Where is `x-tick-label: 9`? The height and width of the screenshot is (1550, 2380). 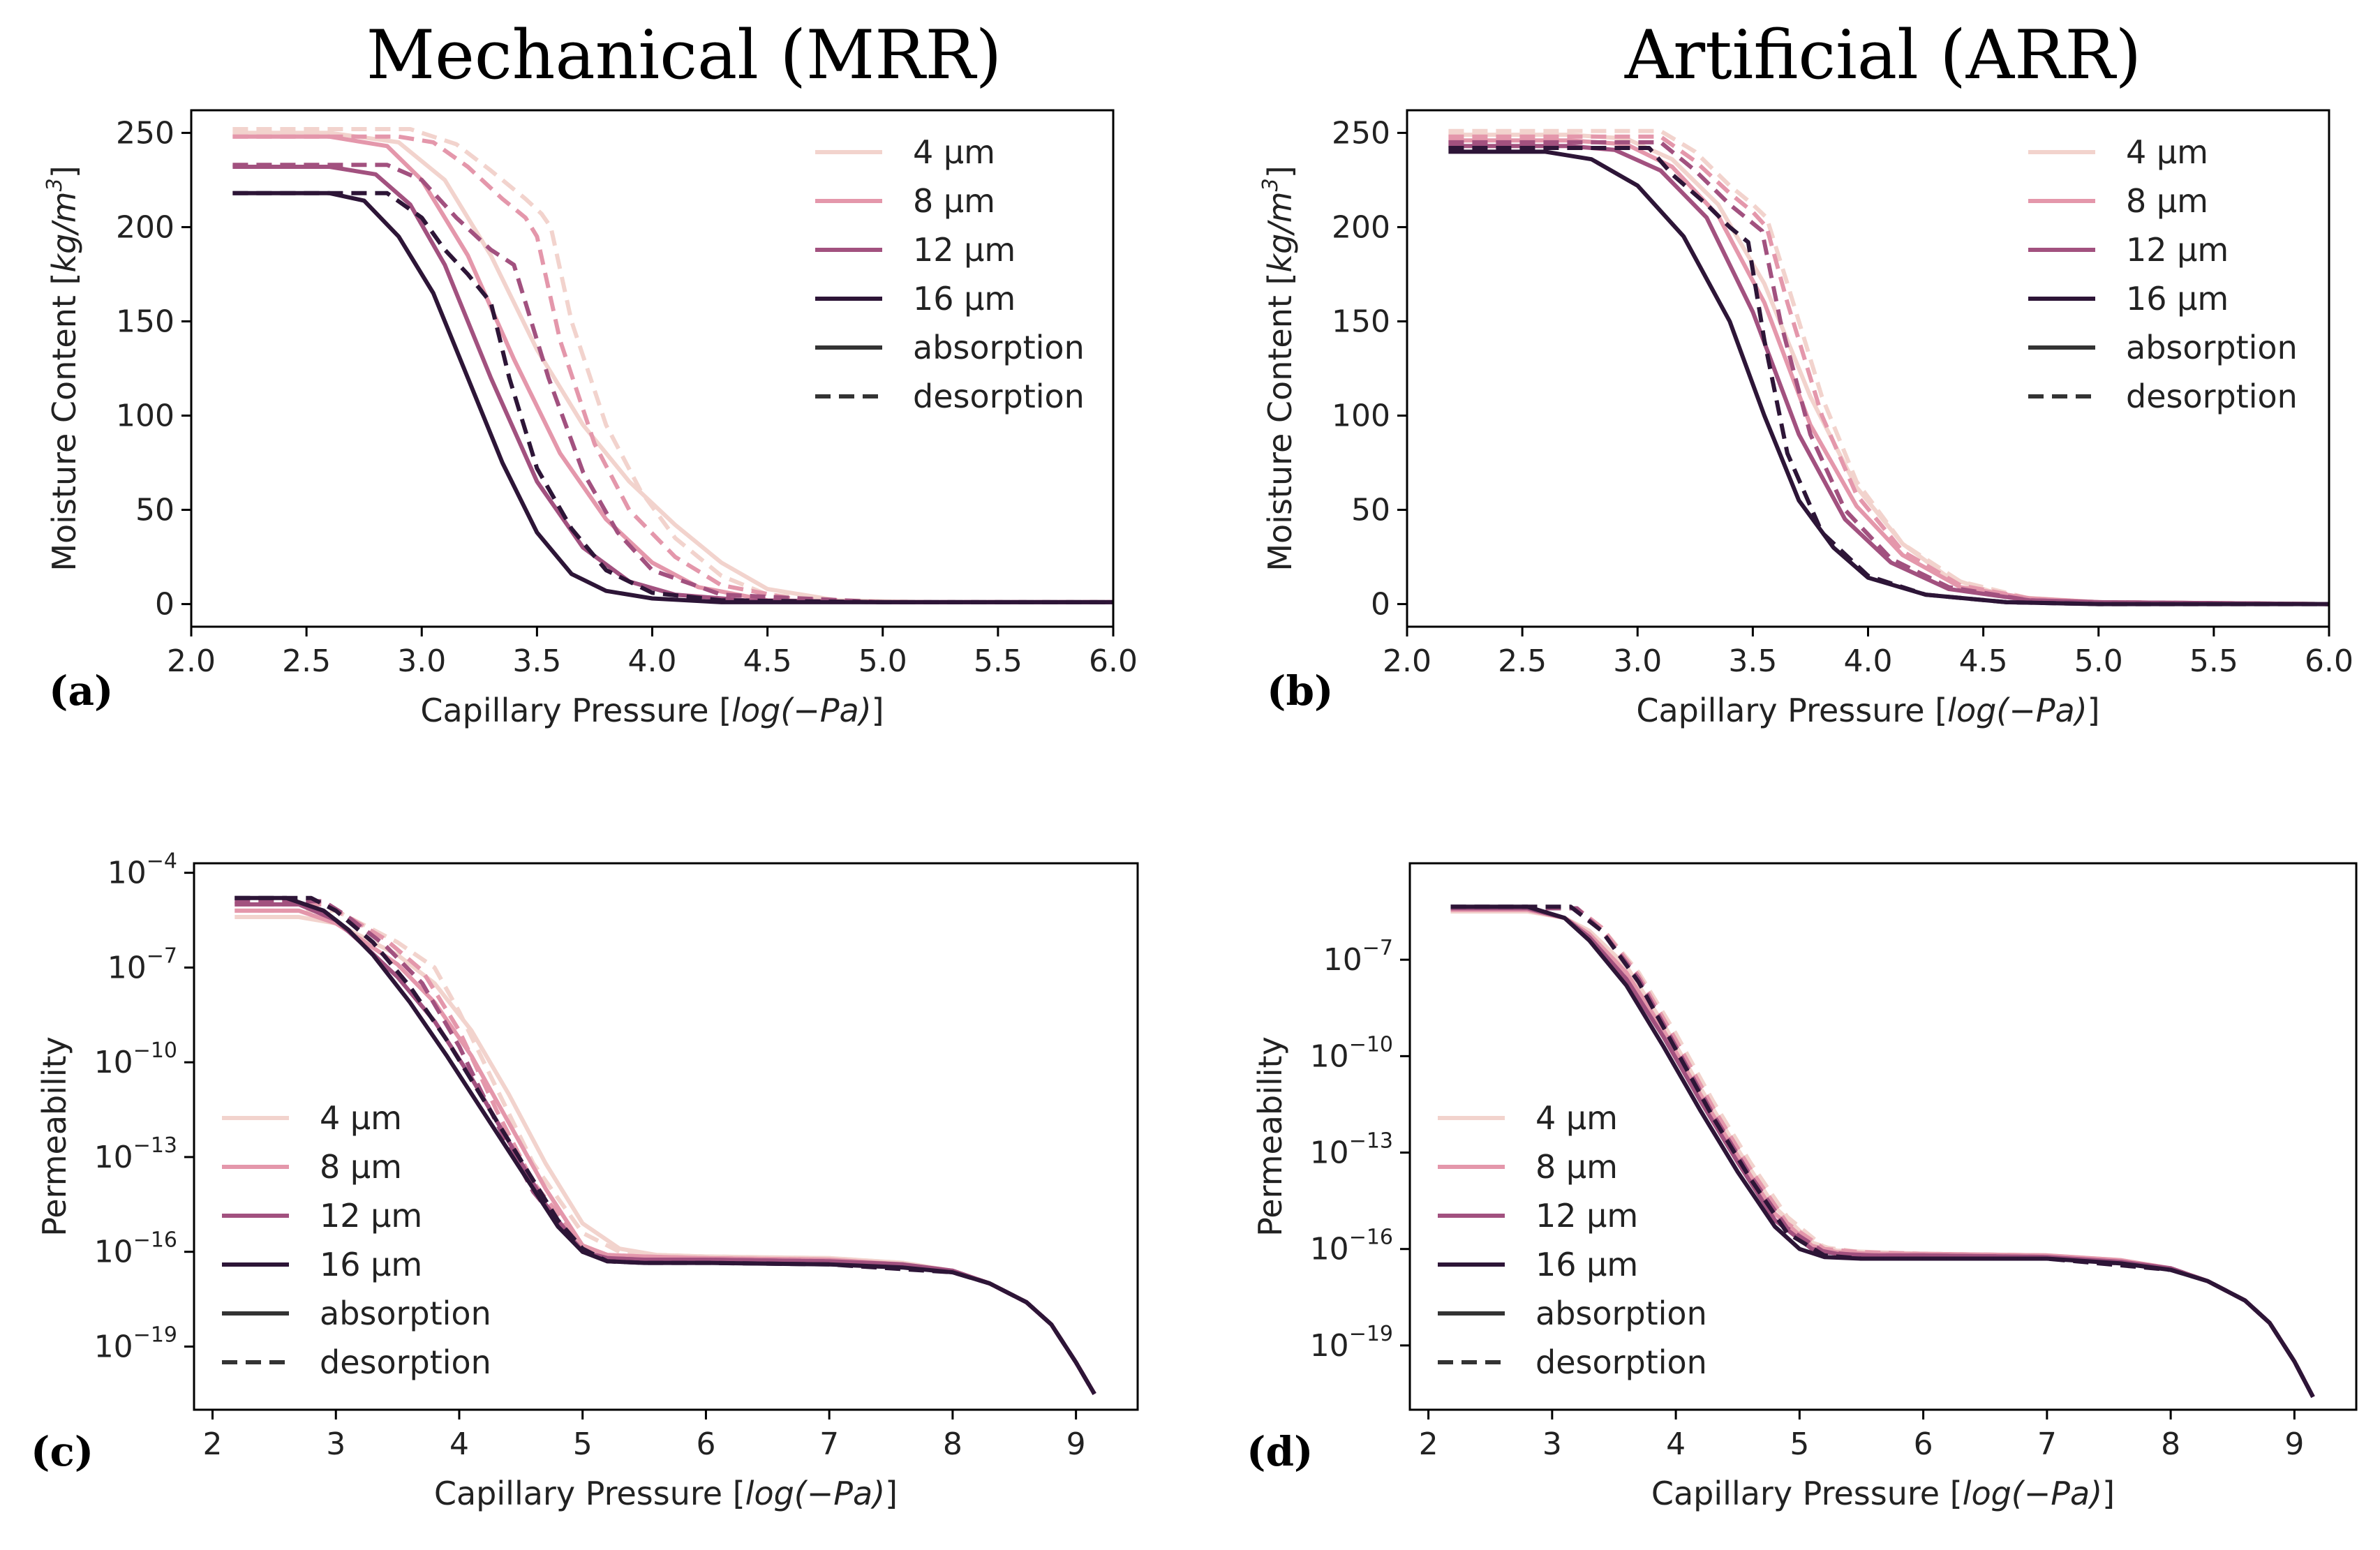 x-tick-label: 9 is located at coordinates (2294, 1444).